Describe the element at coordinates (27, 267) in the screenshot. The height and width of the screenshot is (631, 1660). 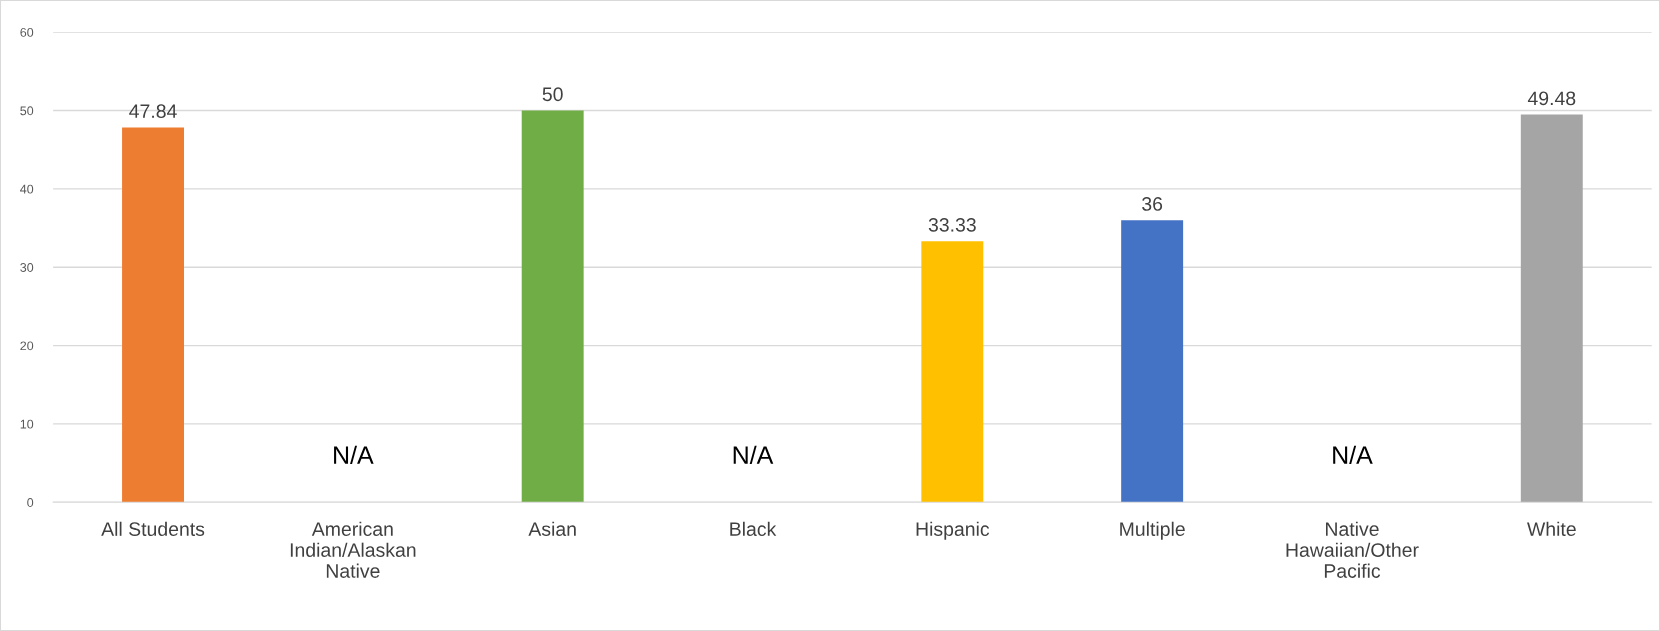
I see `y-tick-label: 30` at that location.